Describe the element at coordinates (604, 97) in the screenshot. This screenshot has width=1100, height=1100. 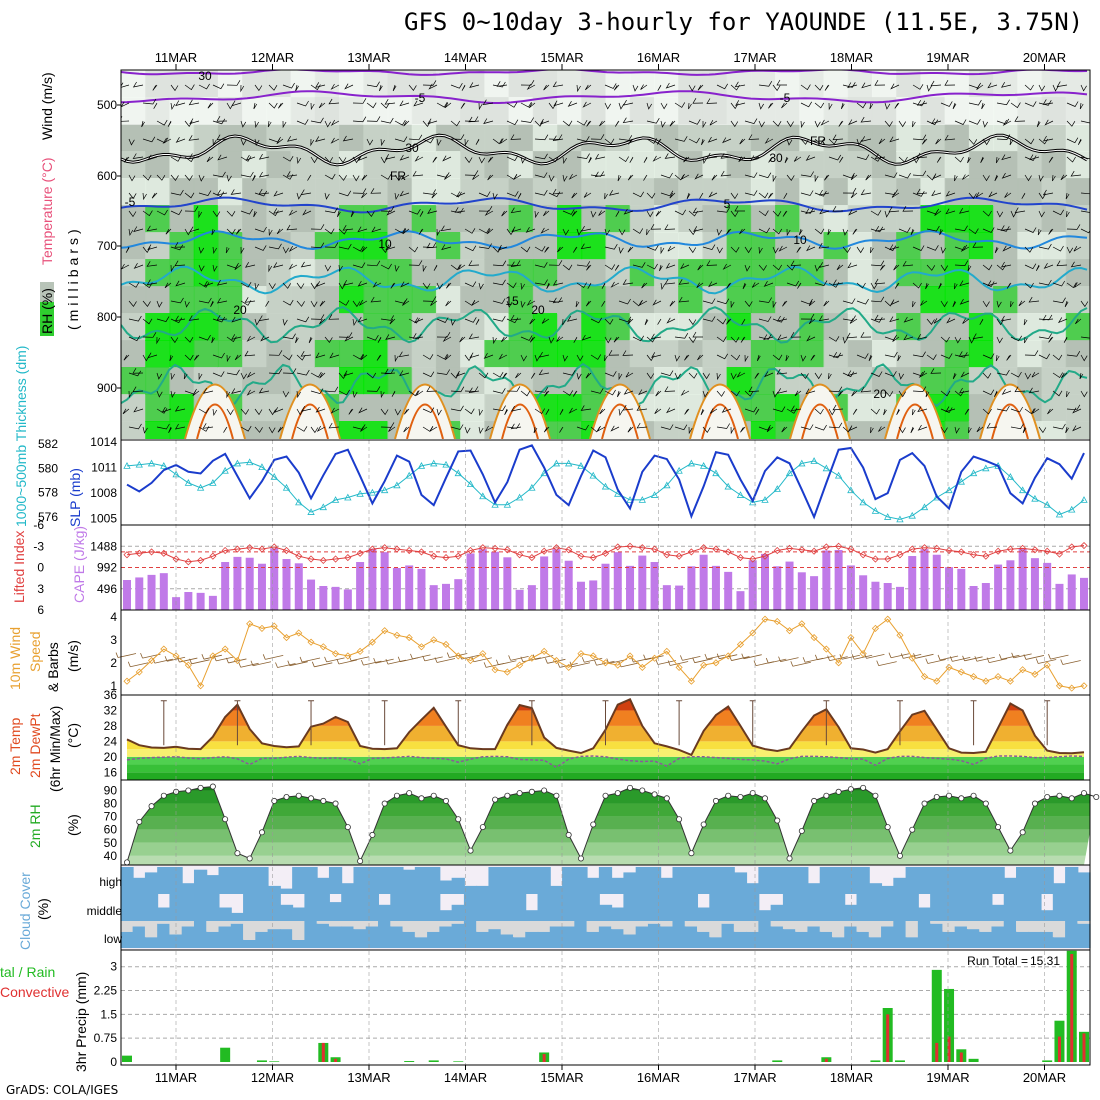
I see `contour-minus5` at that location.